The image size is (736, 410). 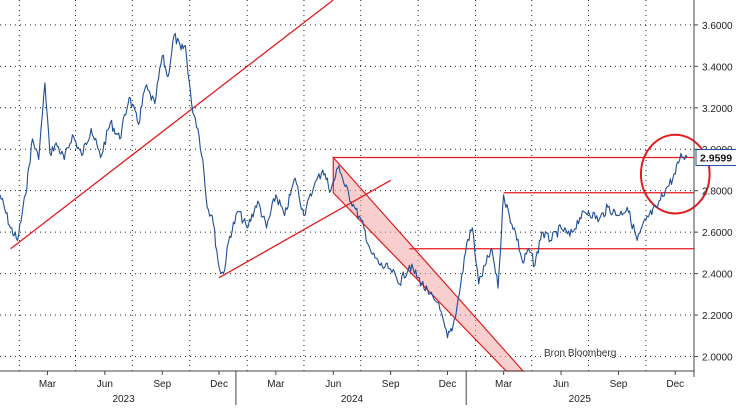 I want to click on y-tick-label: 2.2000, so click(x=717, y=316).